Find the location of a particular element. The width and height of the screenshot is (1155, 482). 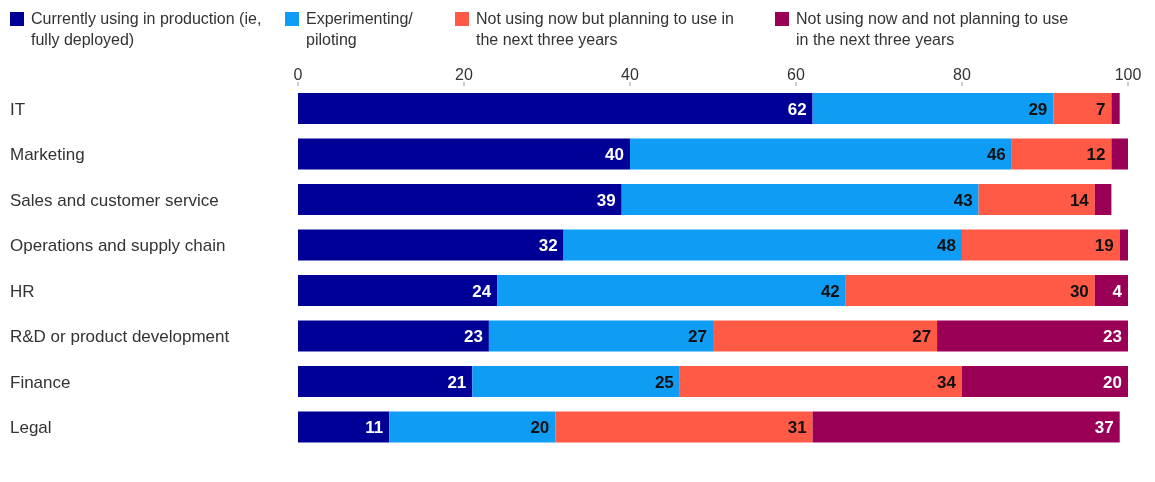

y-tick-label: HR is located at coordinates (22, 291).